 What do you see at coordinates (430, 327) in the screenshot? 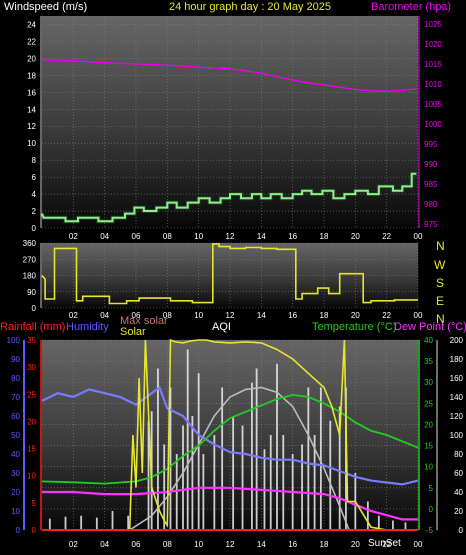
I see `dew-point-axis-title: Dew Point (°C)` at bounding box center [430, 327].